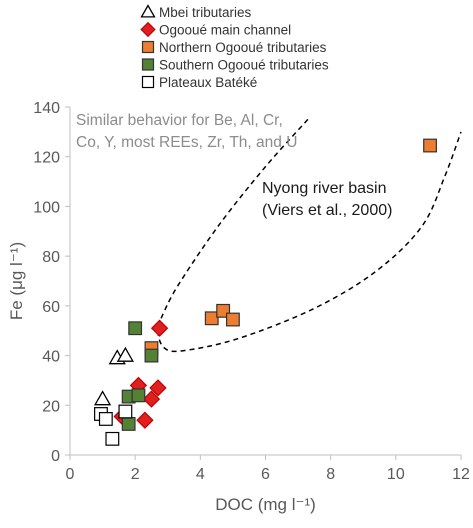  Describe the element at coordinates (51, 357) in the screenshot. I see `y-tick-label: 40` at that location.